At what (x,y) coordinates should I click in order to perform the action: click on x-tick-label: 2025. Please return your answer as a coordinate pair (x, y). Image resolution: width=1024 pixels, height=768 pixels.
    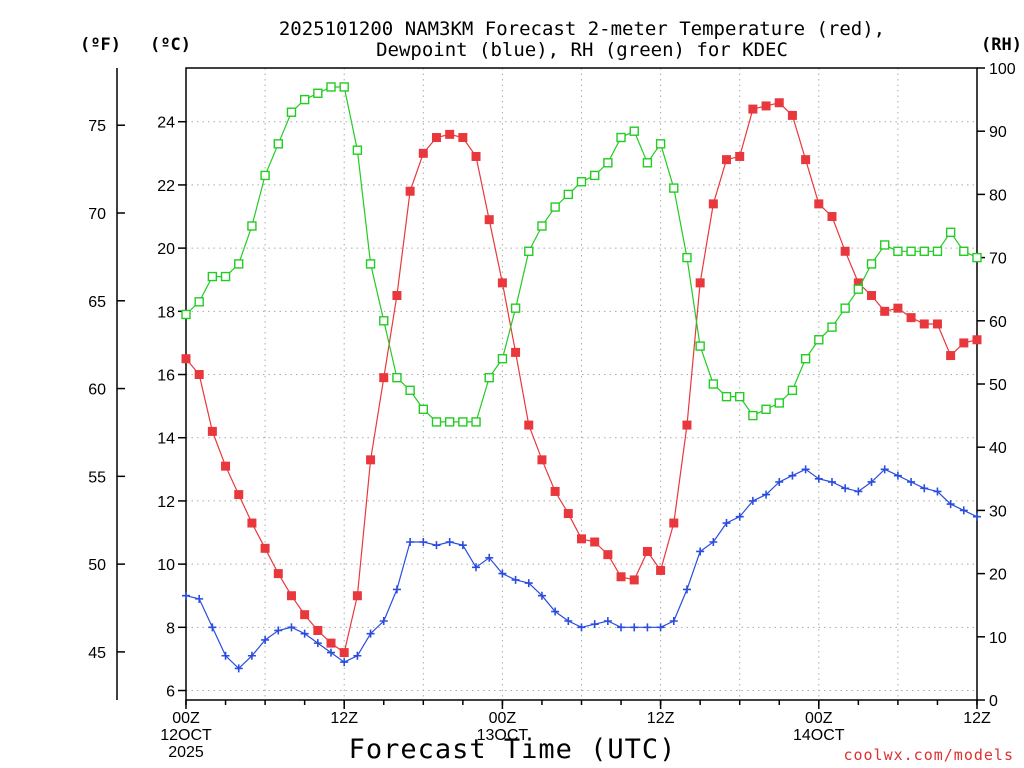
    Looking at the image, I should click on (186, 752).